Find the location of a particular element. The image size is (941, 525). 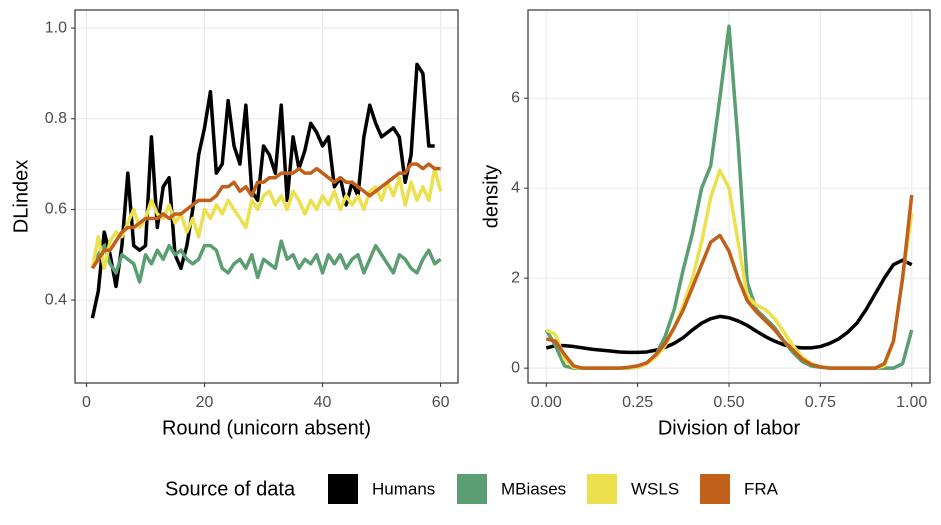

y-tick-label: 4 is located at coordinates (515, 187).